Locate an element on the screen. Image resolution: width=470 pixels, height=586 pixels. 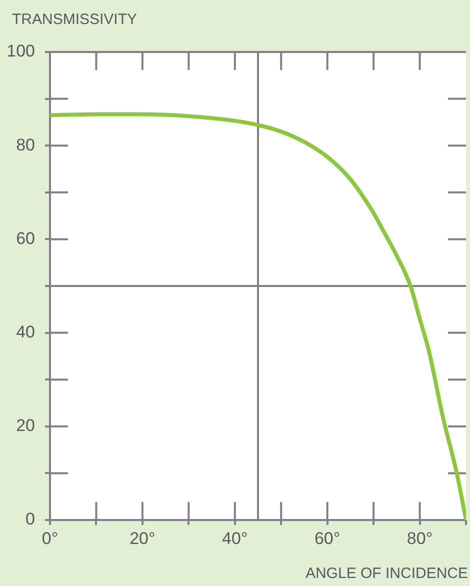
y-axis-title: TRANSMISSIVITY is located at coordinates (75, 19).